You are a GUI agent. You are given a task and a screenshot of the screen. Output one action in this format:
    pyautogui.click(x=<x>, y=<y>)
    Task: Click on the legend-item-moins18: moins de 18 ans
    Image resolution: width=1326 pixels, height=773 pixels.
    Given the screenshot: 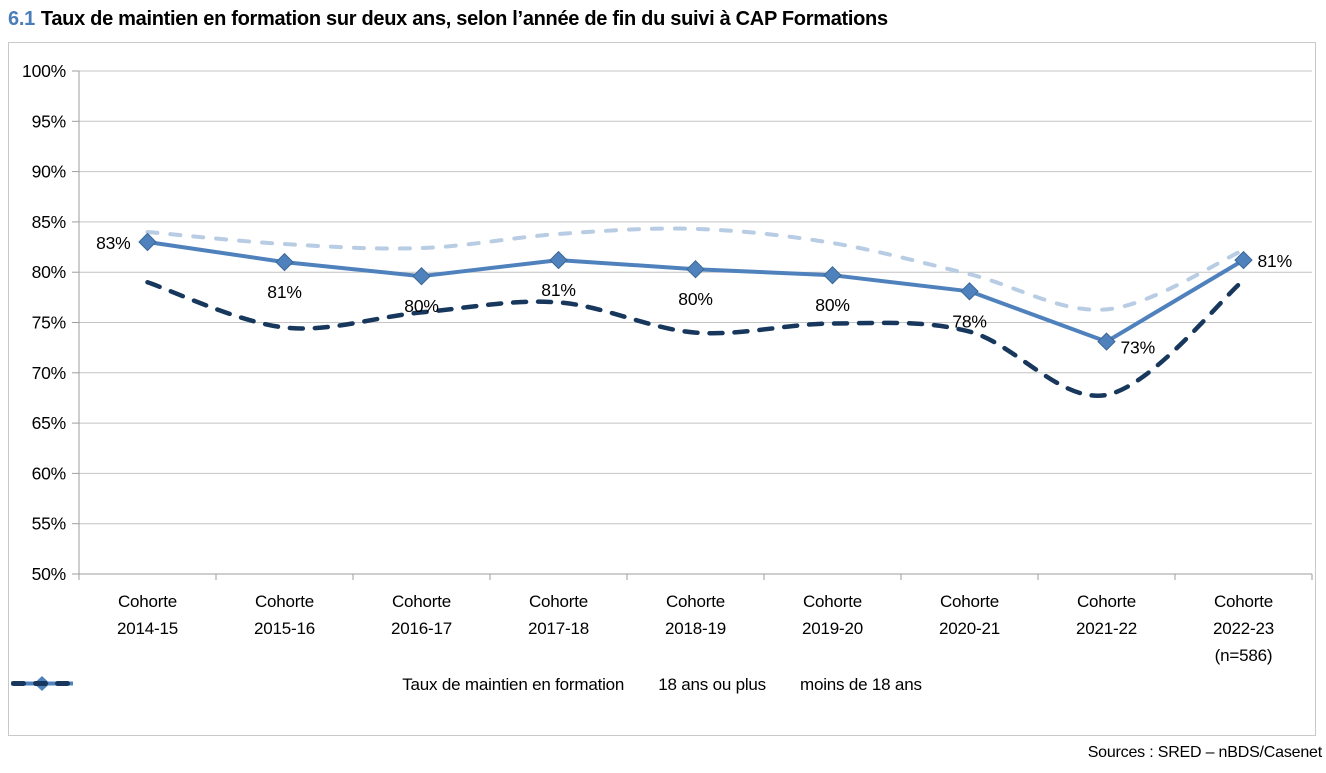 What is the action you would take?
    pyautogui.click(x=466, y=685)
    